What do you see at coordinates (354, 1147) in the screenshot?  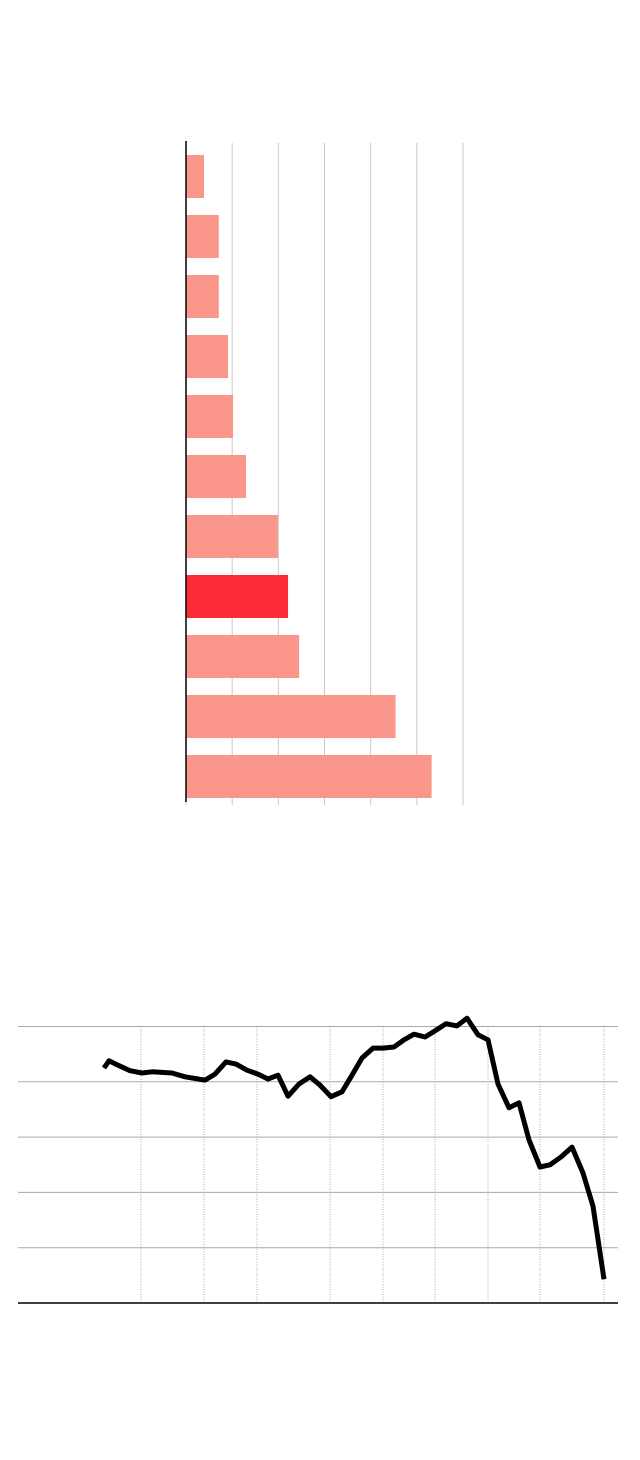 I see `line` at bounding box center [354, 1147].